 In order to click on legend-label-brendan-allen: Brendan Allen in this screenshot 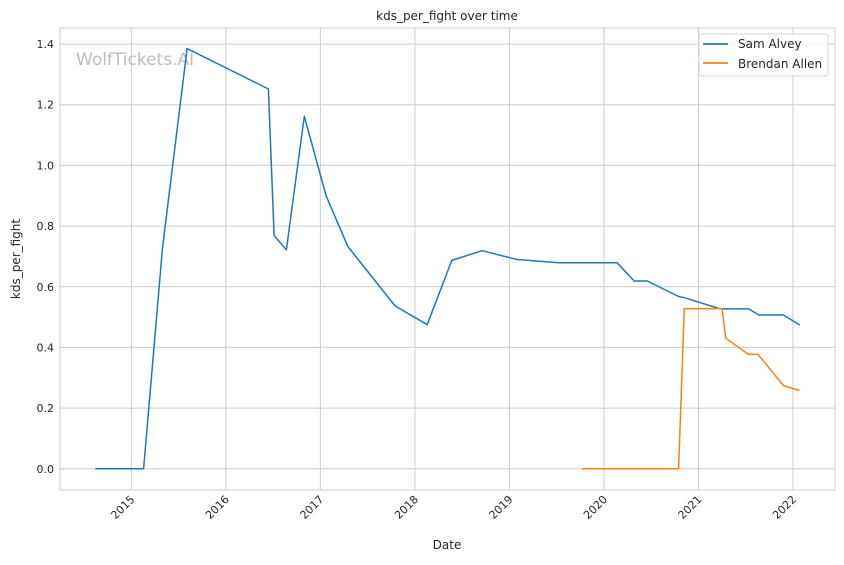, I will do `click(780, 64)`.